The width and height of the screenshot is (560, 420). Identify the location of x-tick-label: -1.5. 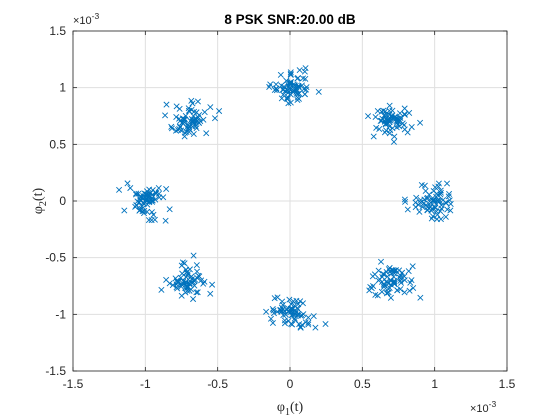
(73, 384).